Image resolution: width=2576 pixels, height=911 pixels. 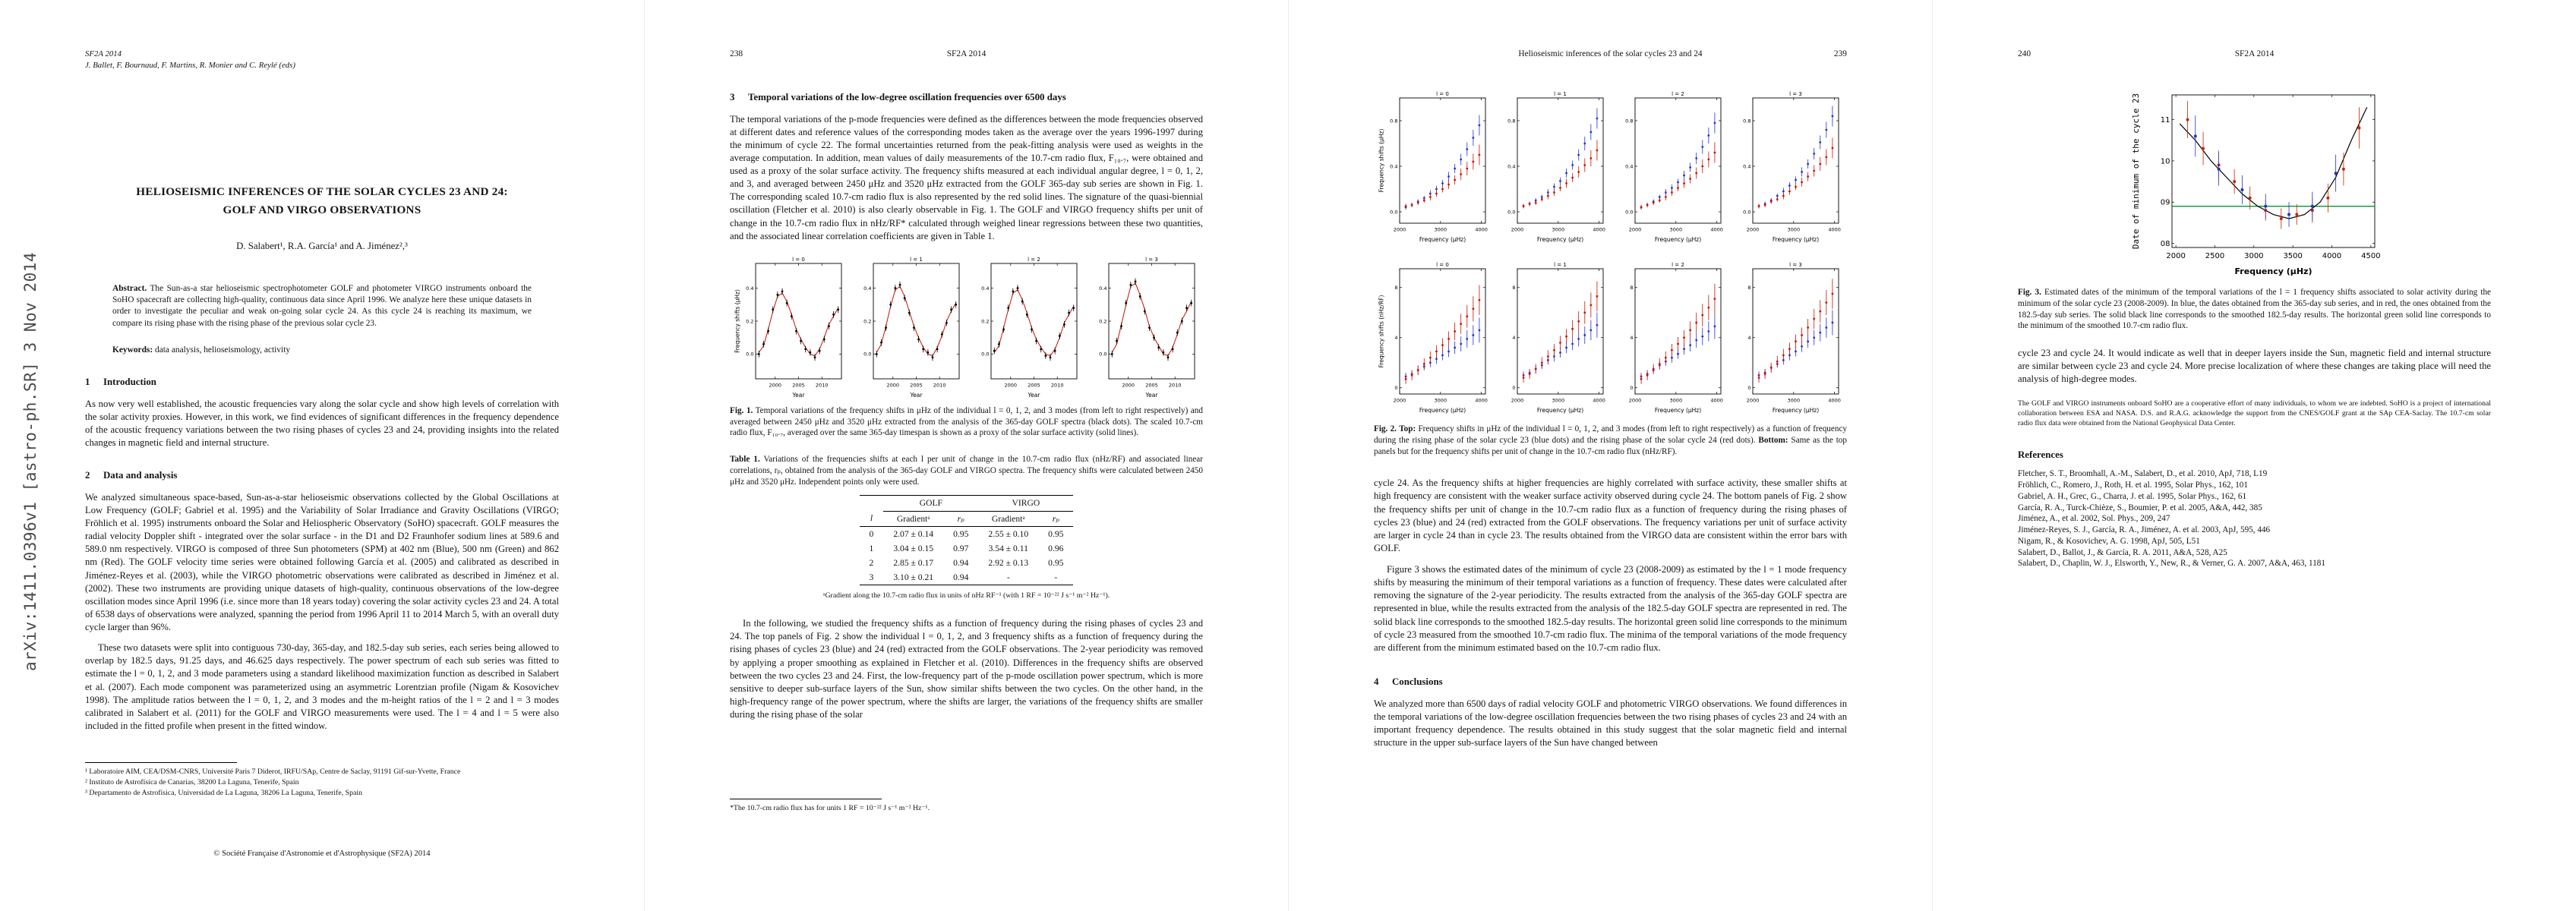 What do you see at coordinates (913, 533) in the screenshot?
I see `cell-golf-gradient: 2.07 ± 0.14` at bounding box center [913, 533].